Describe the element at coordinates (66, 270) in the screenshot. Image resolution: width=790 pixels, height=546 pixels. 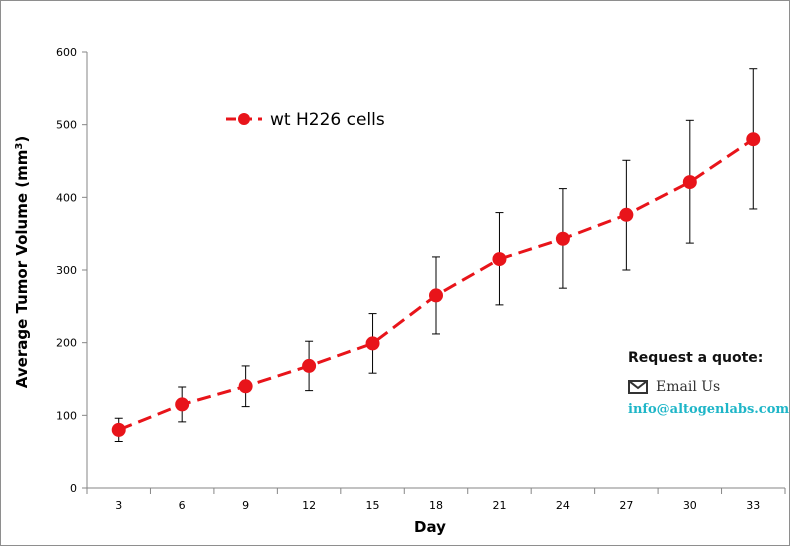
I see `y-tick-label: 300` at that location.